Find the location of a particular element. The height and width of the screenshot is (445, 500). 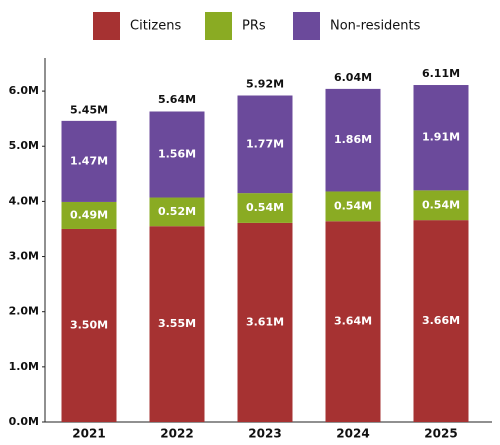

total-label: 5.45M is located at coordinates (89, 109).